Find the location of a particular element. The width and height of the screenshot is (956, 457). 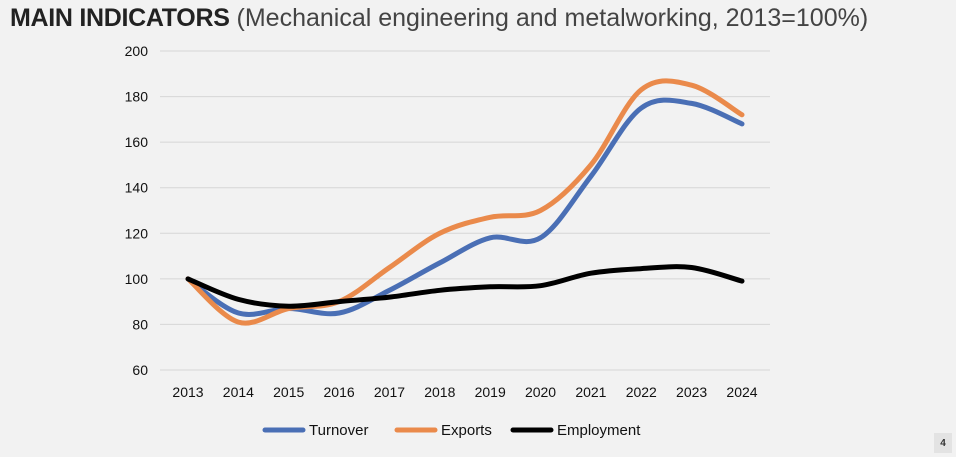

y-tick-label: 140 is located at coordinates (137, 188).